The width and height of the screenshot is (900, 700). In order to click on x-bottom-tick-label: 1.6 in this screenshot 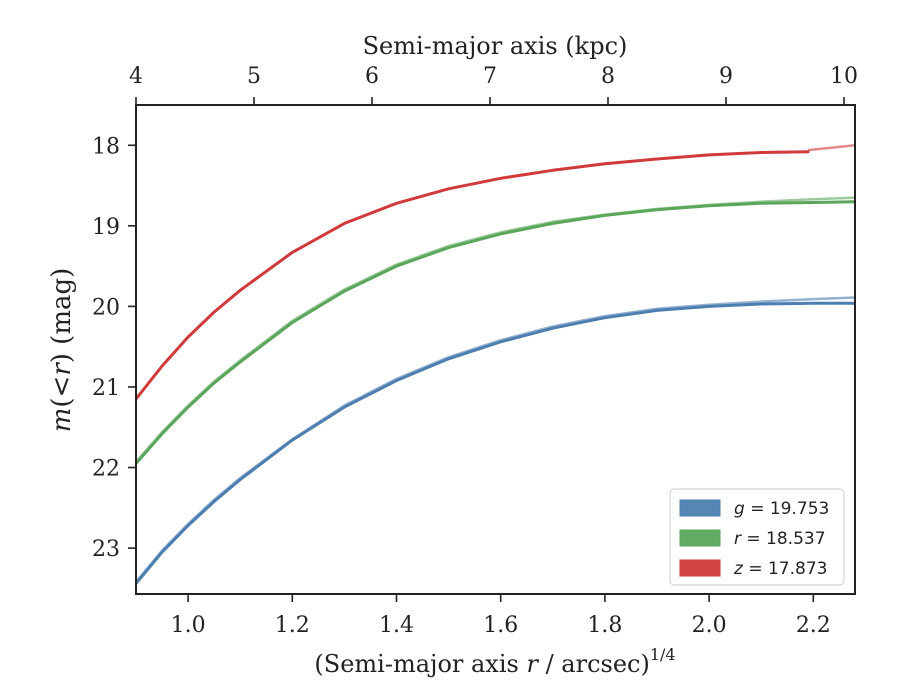, I will do `click(500, 625)`.